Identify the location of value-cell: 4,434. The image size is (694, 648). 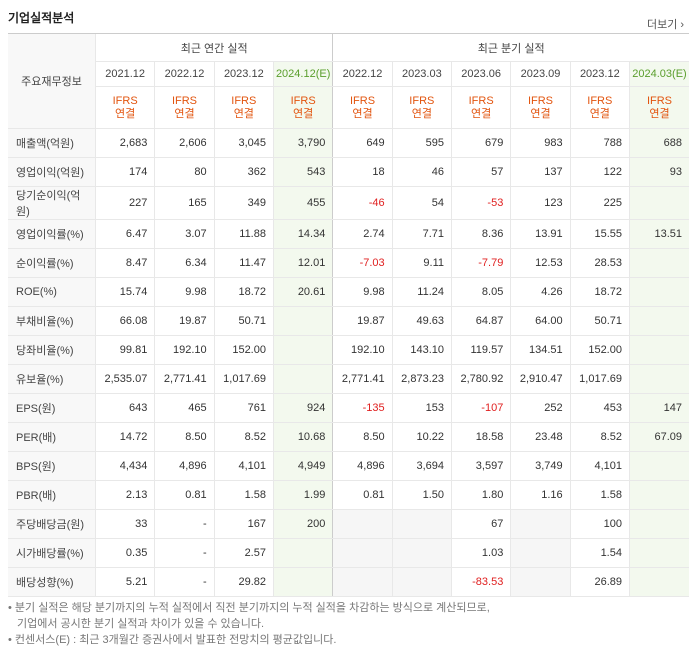
(124, 466).